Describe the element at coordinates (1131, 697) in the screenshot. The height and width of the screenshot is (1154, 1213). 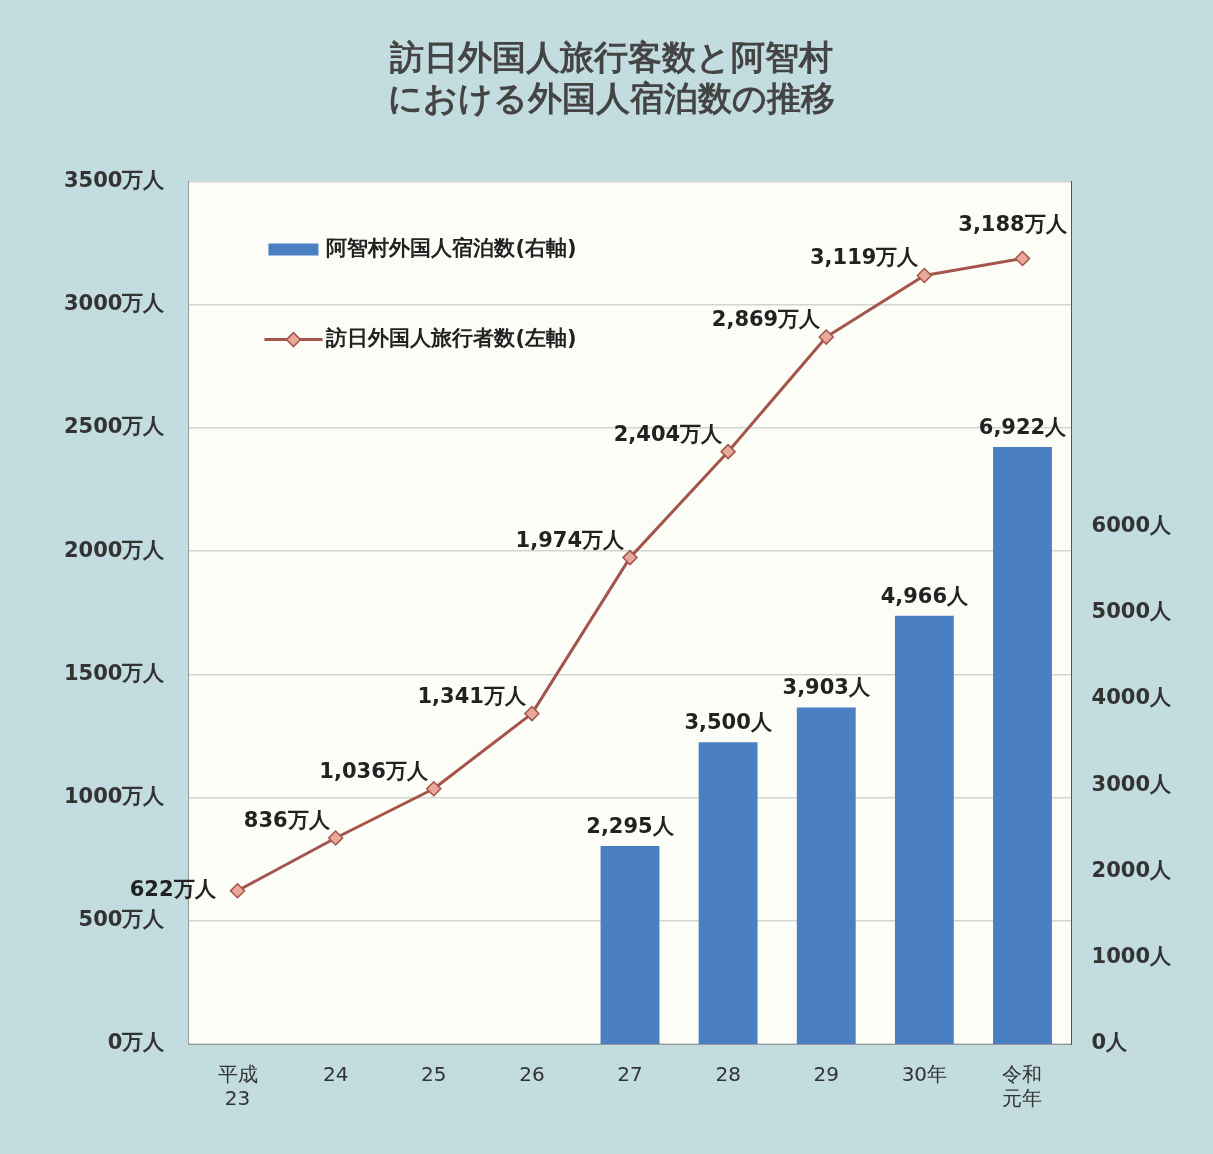
I see `y2-tick-label: 4000人` at that location.